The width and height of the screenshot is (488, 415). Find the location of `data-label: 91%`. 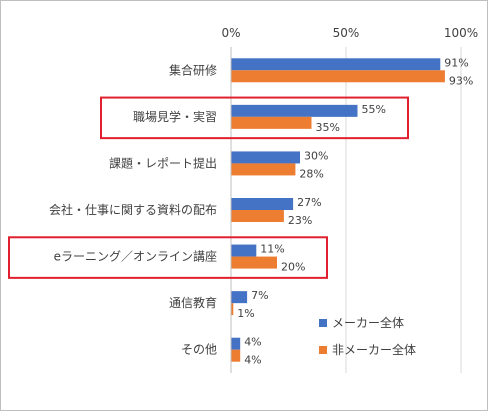

data-label: 91% is located at coordinates (456, 62).